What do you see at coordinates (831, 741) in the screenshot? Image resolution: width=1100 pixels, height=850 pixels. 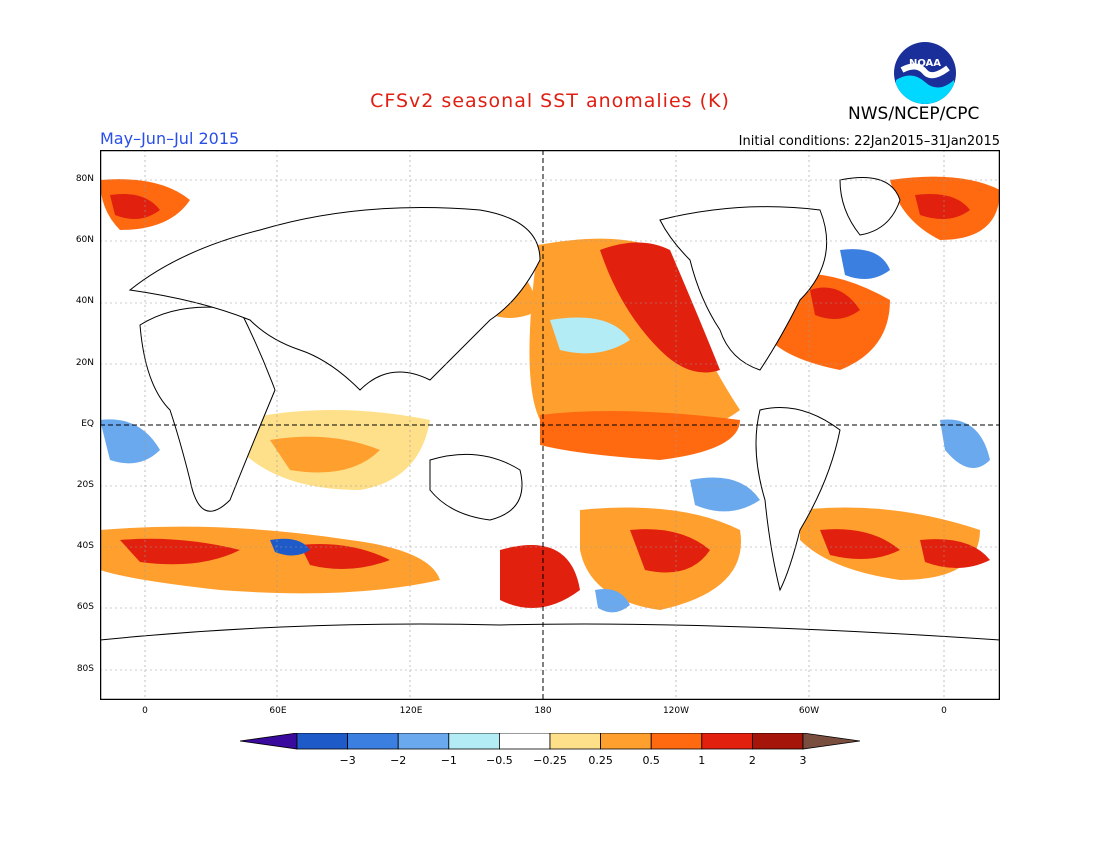 I see `colorbar-over-arrow` at bounding box center [831, 741].